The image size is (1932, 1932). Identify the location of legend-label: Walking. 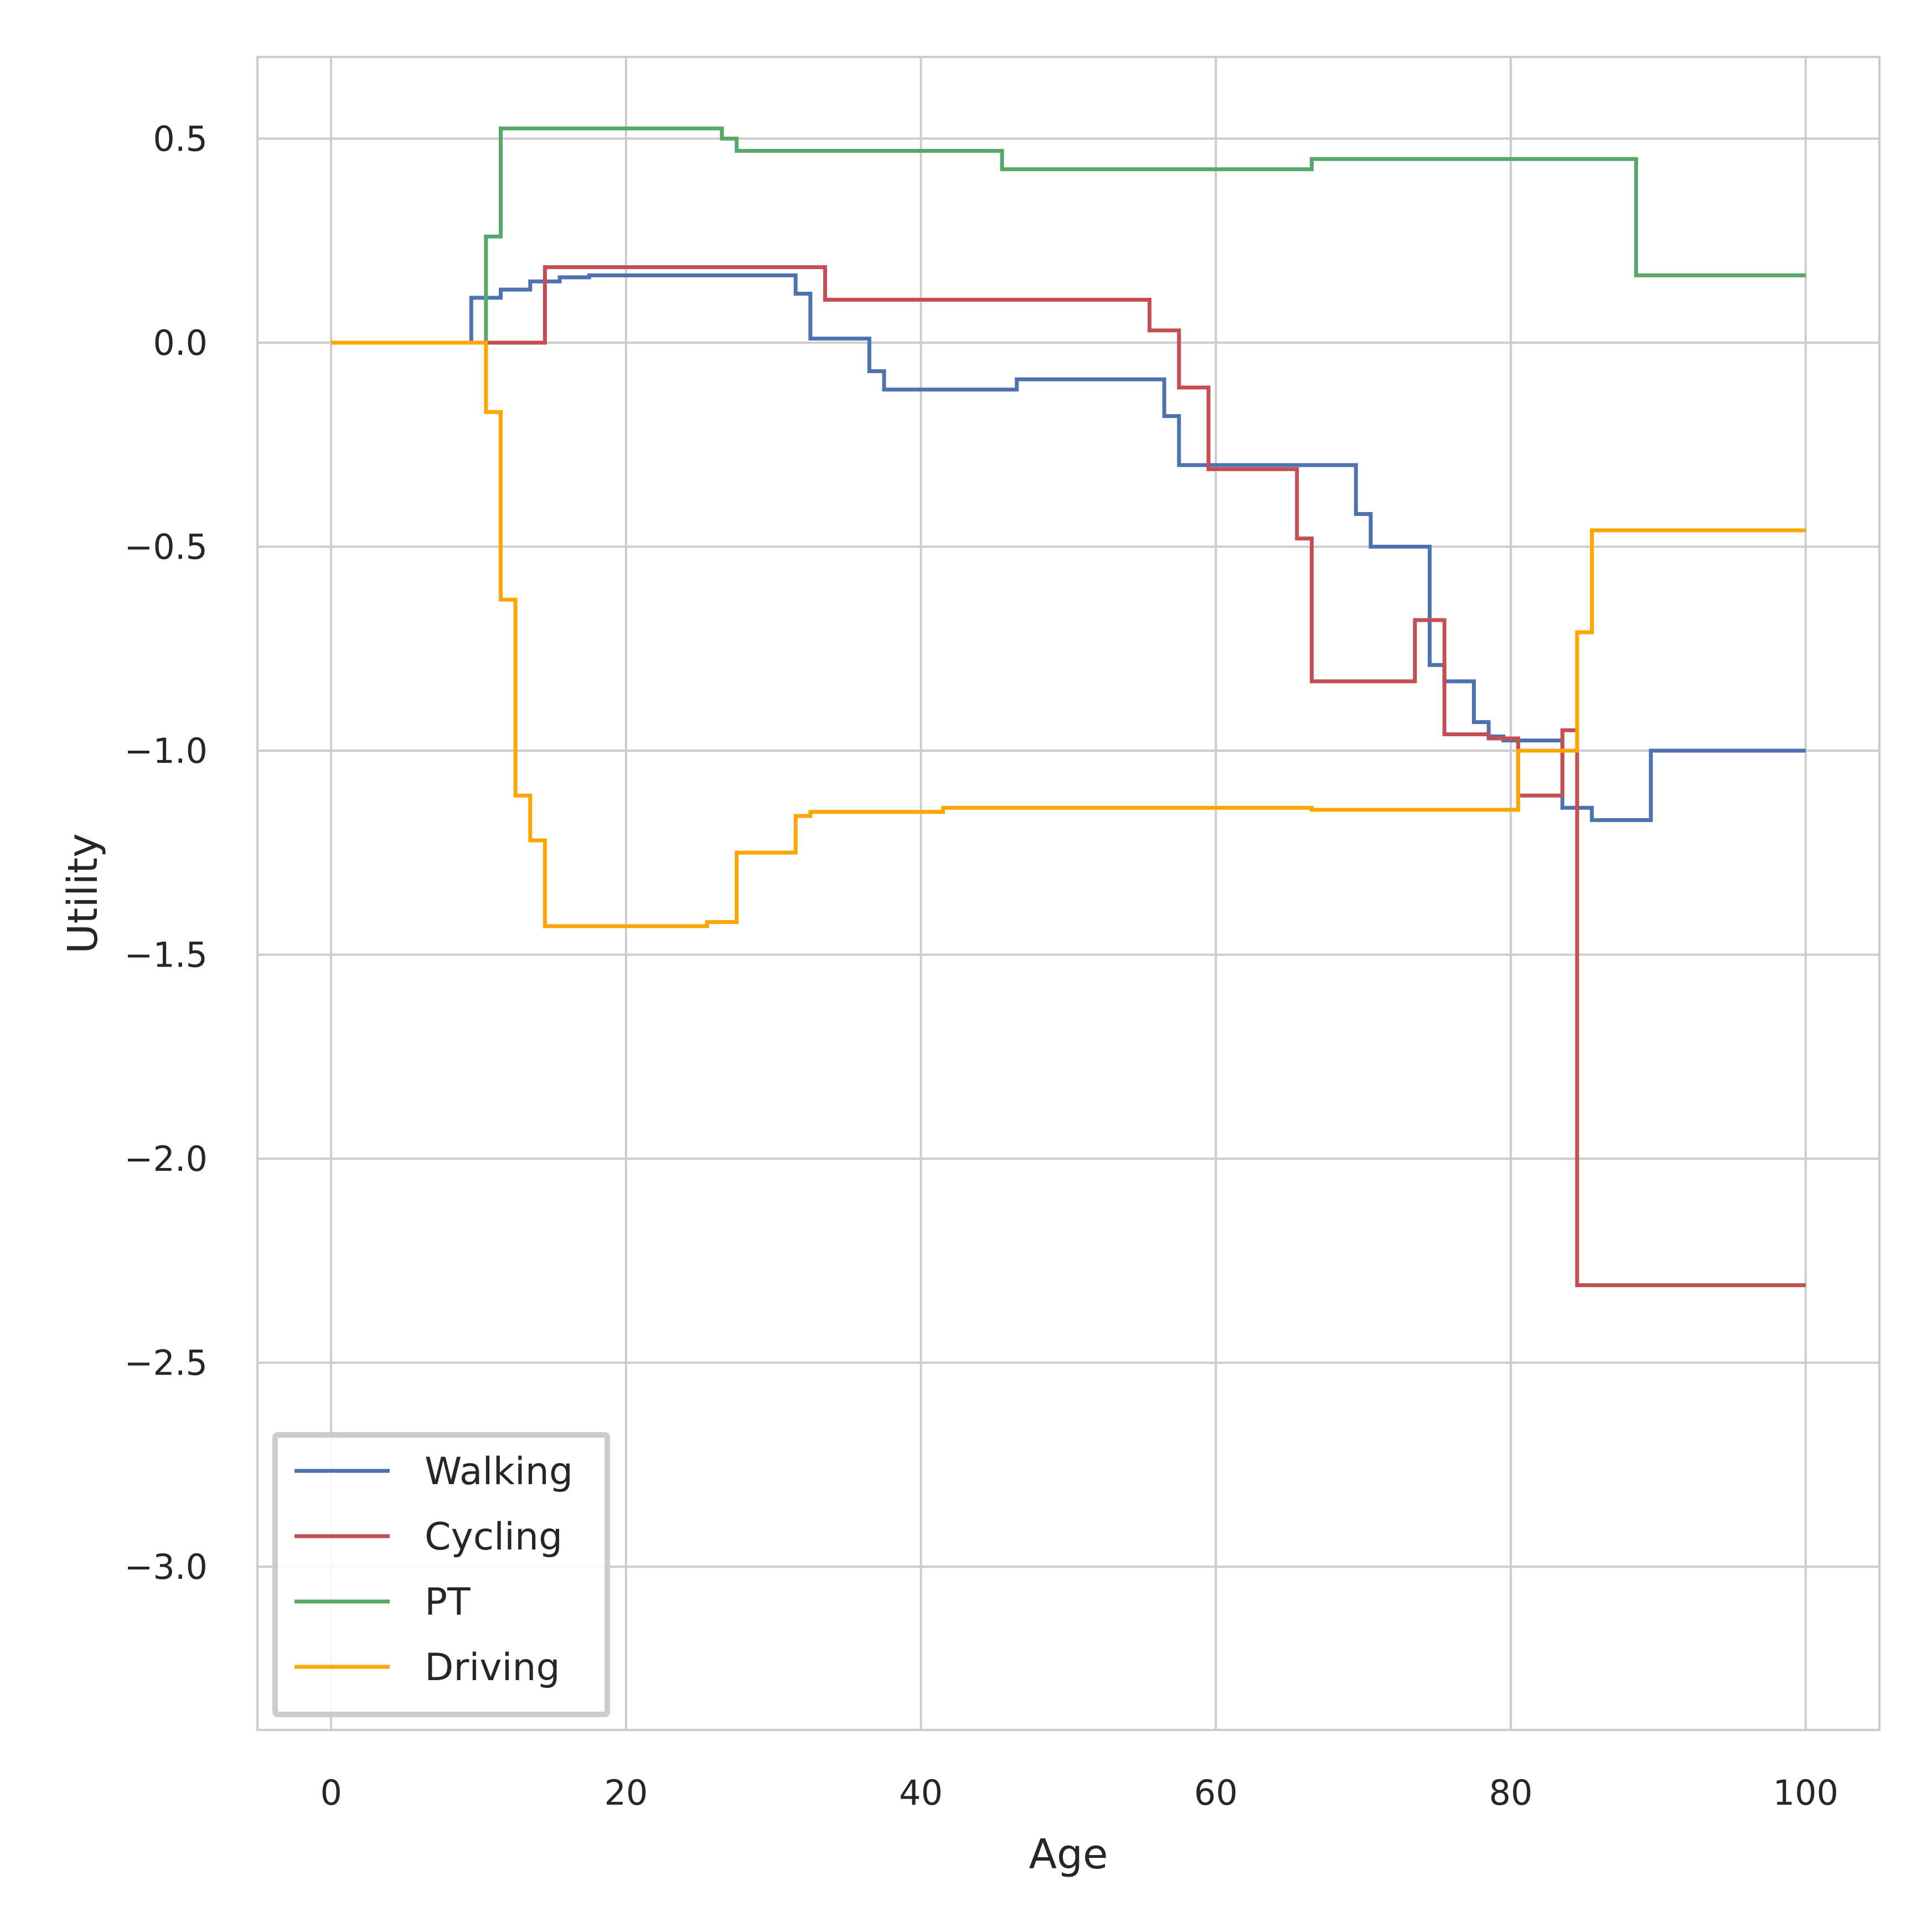
(499, 1472).